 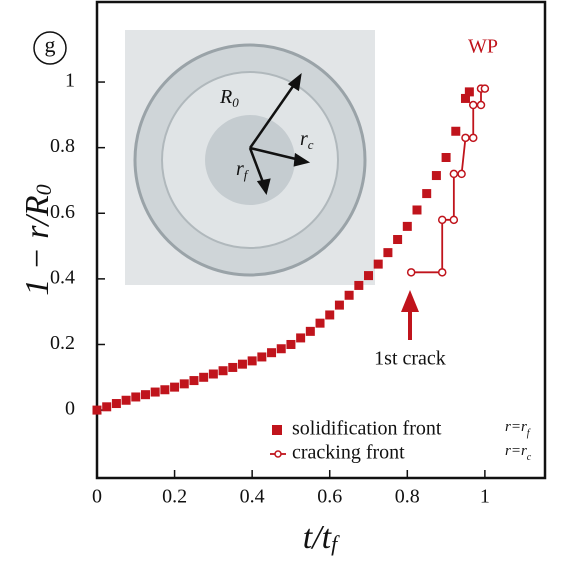 I want to click on x-tick-label: 0.4, so click(x=252, y=497).